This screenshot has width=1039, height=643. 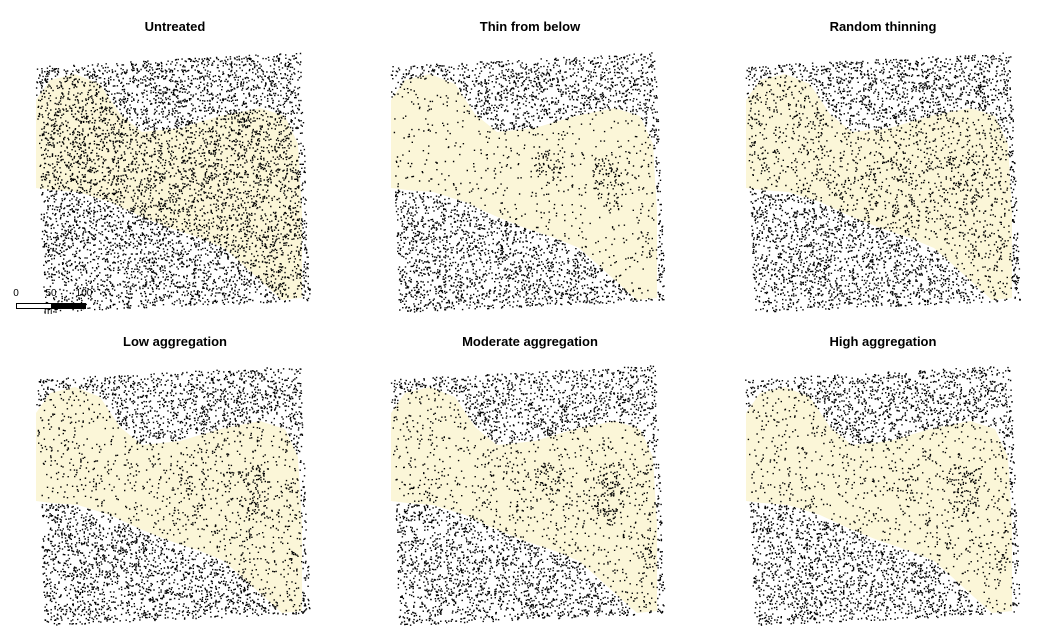 What do you see at coordinates (530, 341) in the screenshot?
I see `panel-title-moderate-aggregation: Moderate aggregation` at bounding box center [530, 341].